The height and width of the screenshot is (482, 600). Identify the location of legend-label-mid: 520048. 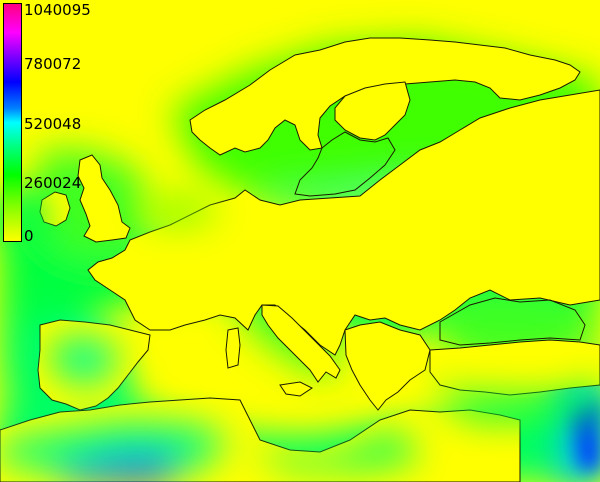
(53, 124).